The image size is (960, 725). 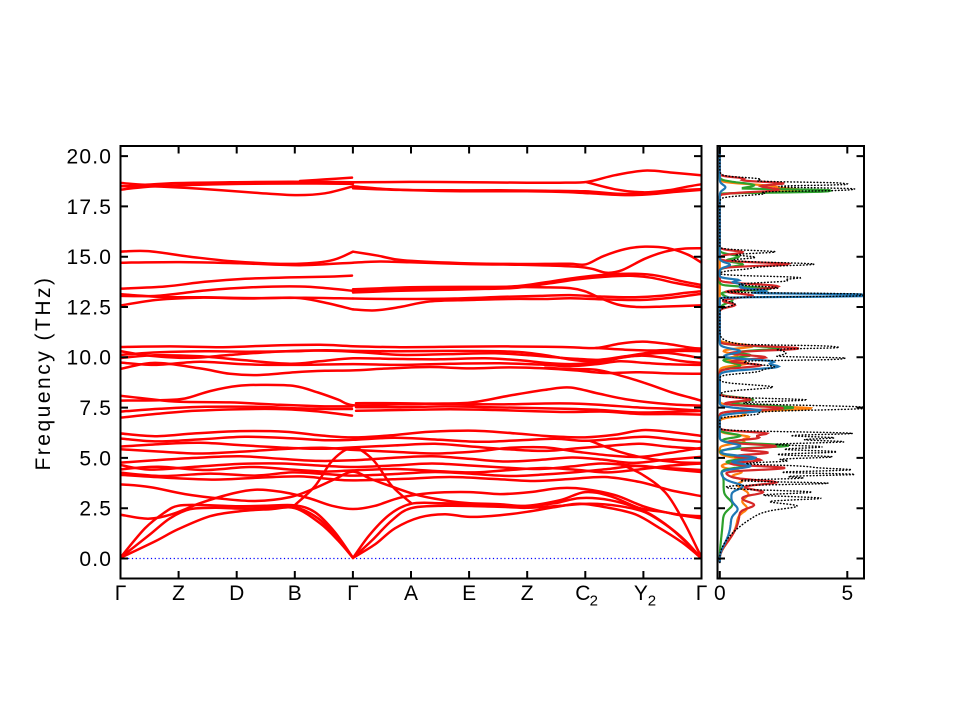 What do you see at coordinates (90, 157) in the screenshot?
I see `svg-text: 20.0` at bounding box center [90, 157].